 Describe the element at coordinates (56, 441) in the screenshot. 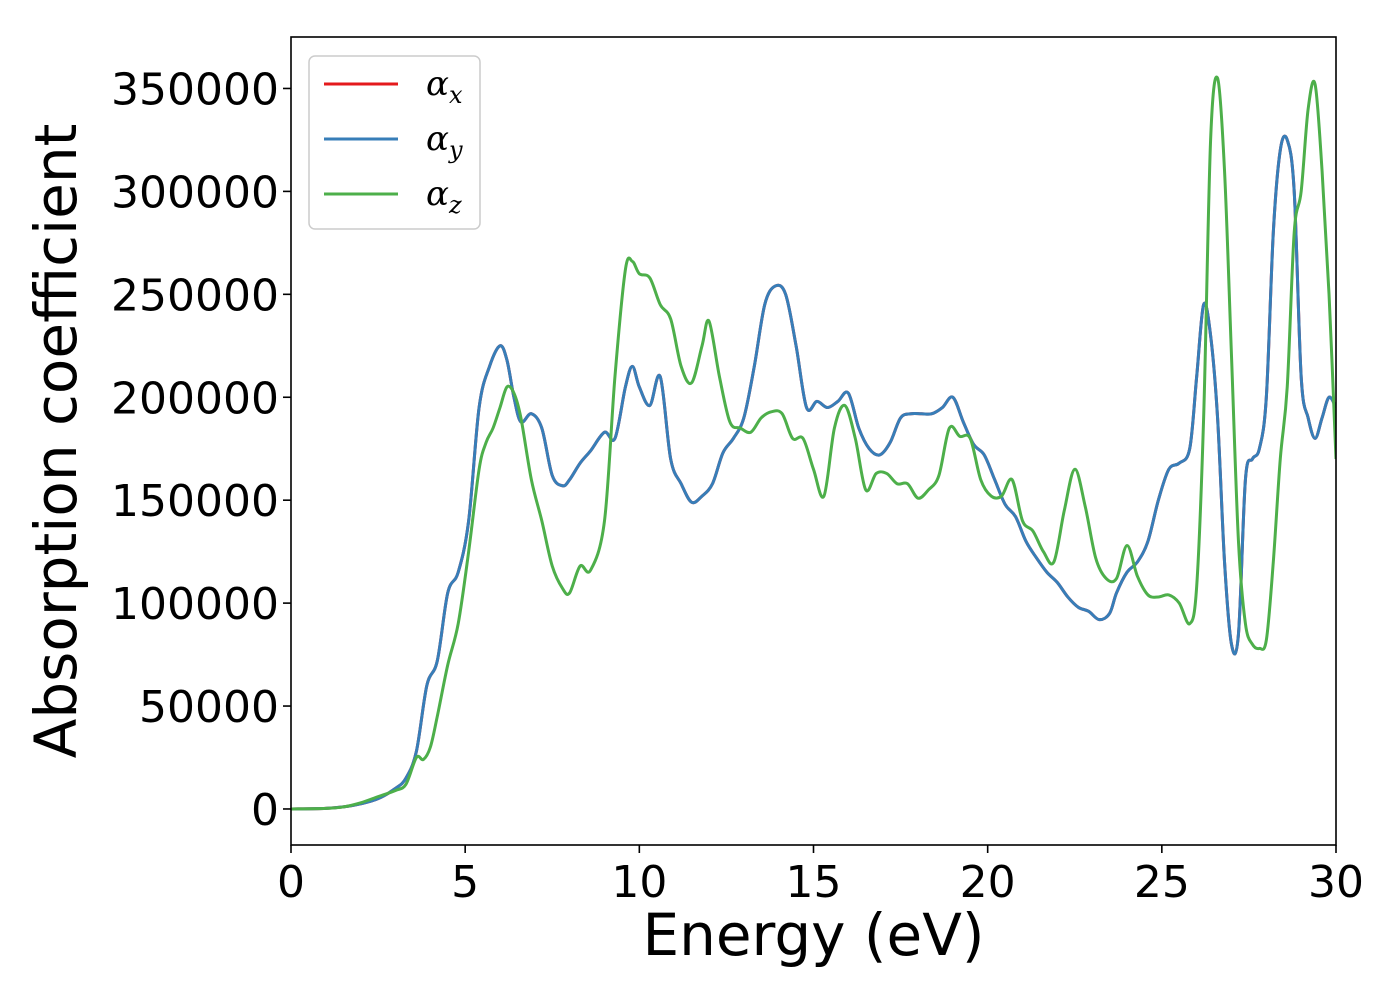

I see `y-axis-label: Absorption coefficient` at that location.